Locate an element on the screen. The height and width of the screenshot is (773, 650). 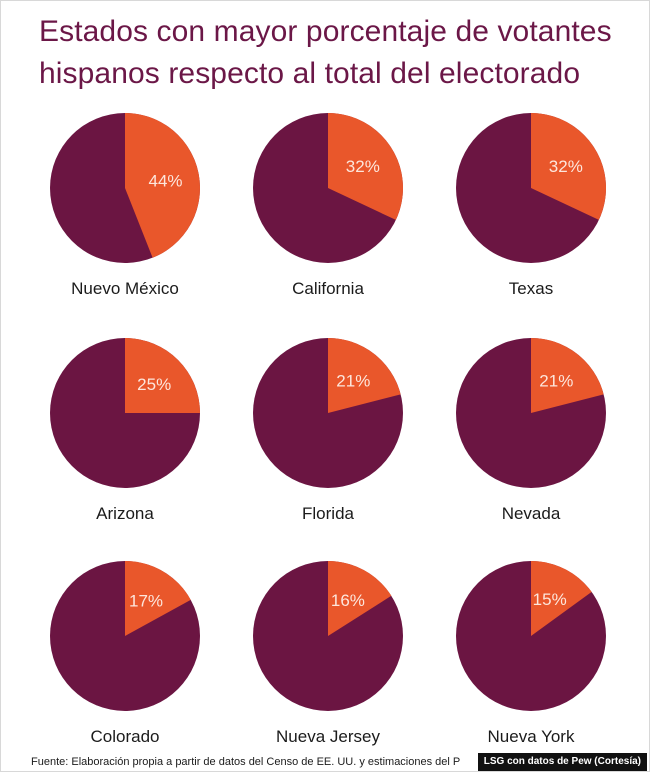
pie-state-label: Nueva York is located at coordinates (531, 736).